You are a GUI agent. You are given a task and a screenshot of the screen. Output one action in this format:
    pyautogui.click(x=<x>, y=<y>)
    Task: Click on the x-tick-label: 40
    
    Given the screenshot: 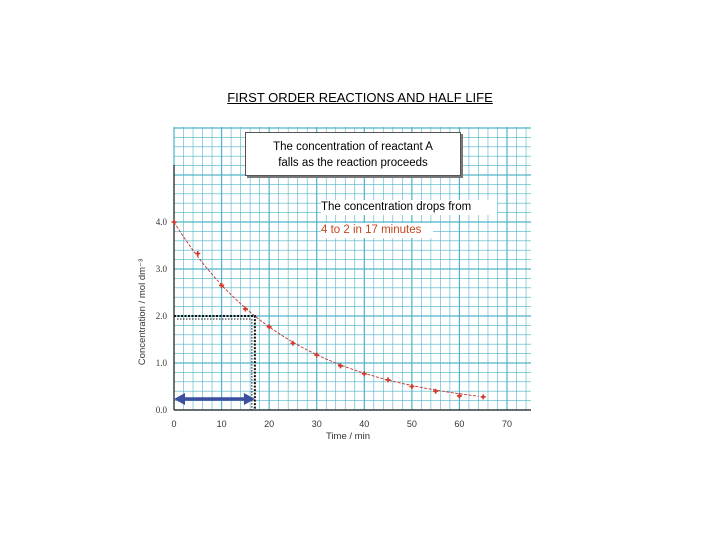 What is the action you would take?
    pyautogui.click(x=364, y=424)
    